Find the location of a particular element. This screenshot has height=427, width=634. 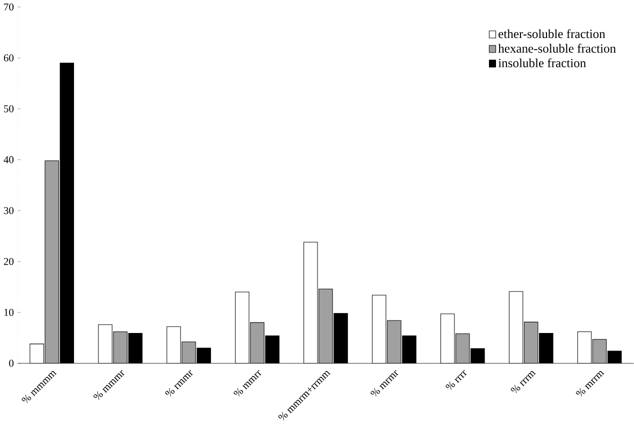

legend-label: ether-soluble fraction is located at coordinates (552, 33).